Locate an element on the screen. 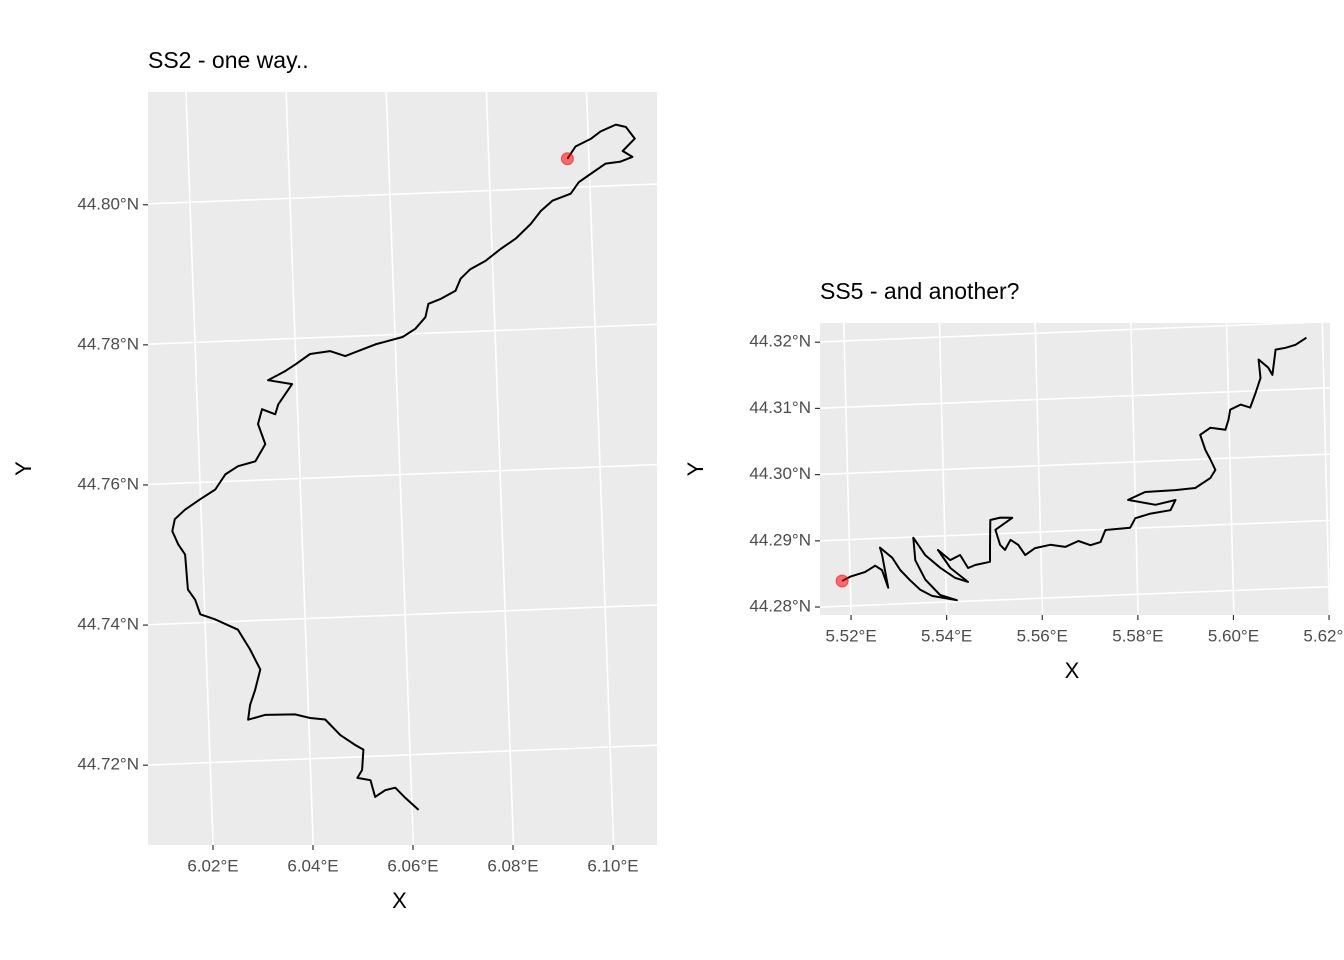 The width and height of the screenshot is (1344, 960). y-tick-label: 44.72°N is located at coordinates (108, 764).